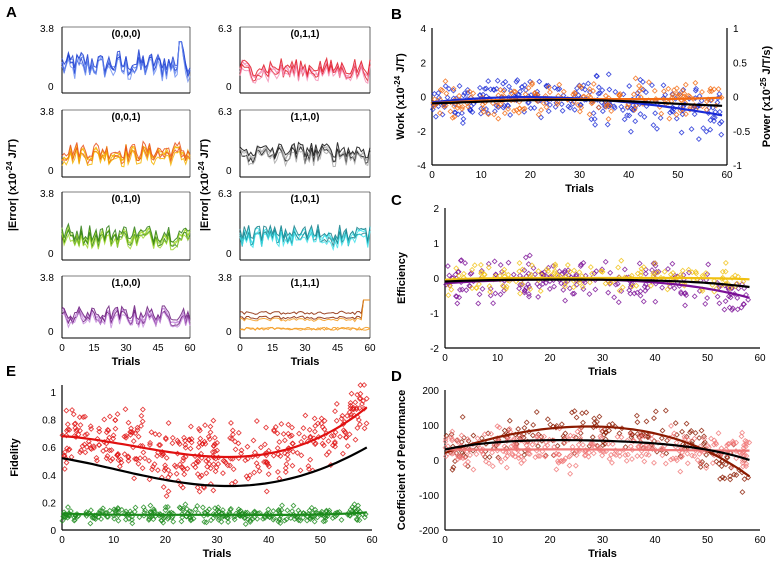 This screenshot has height=570, width=780. Describe the element at coordinates (736, 98) in the screenshot. I see `right-y-tick-label: 0` at that location.